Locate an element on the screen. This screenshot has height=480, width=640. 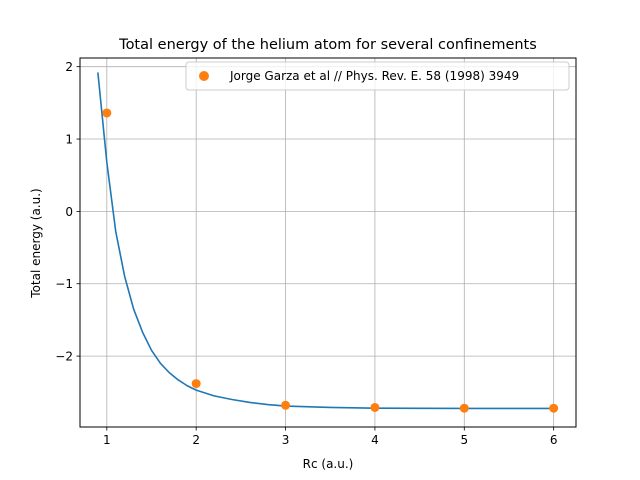
y-tick-label: 0 is located at coordinates (69, 212).